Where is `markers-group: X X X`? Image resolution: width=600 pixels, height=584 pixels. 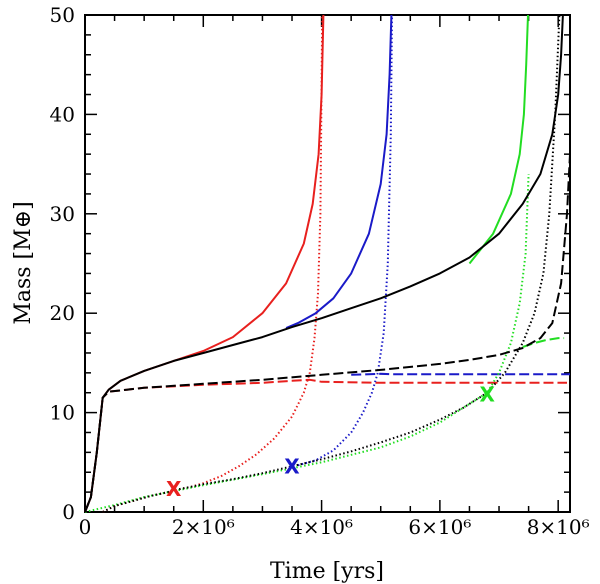 markers-group: X X X is located at coordinates (330, 442).